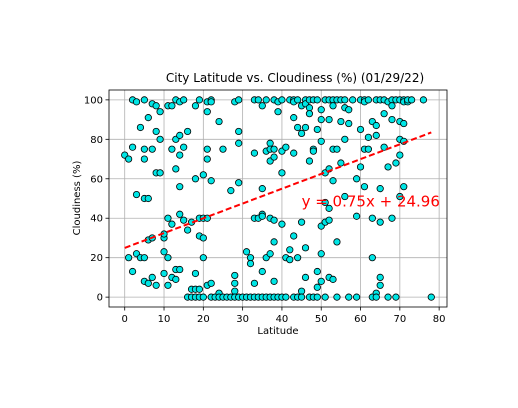 The image size is (518, 408). What do you see at coordinates (277, 331) in the screenshot?
I see `x-axis-label: Latitude` at bounding box center [277, 331].